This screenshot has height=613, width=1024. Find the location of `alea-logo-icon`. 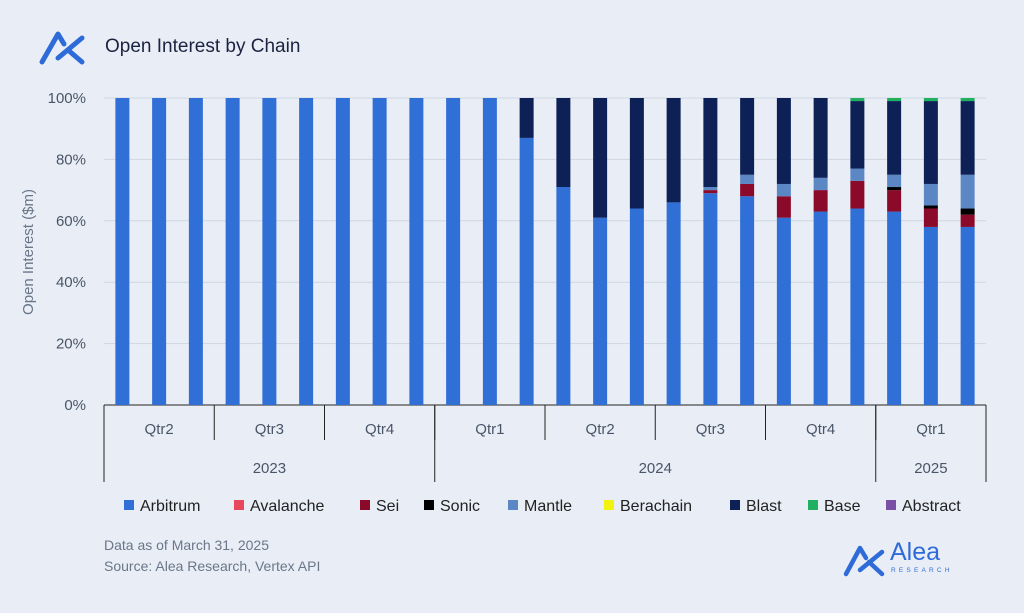

alea-logo-icon is located at coordinates (62, 48).